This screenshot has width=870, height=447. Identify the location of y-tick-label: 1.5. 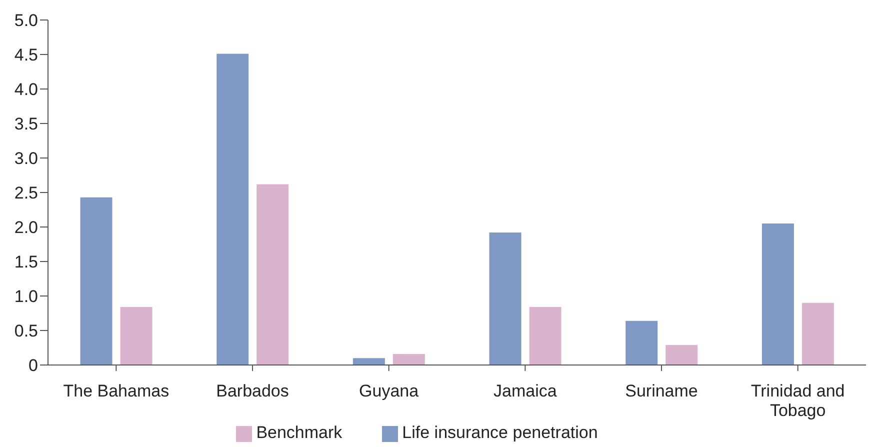
(26, 262).